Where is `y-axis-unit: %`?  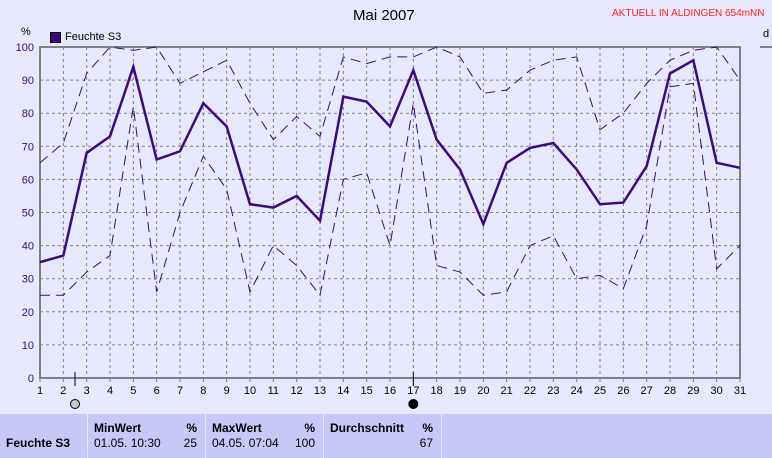
y-axis-unit: % is located at coordinates (26, 32).